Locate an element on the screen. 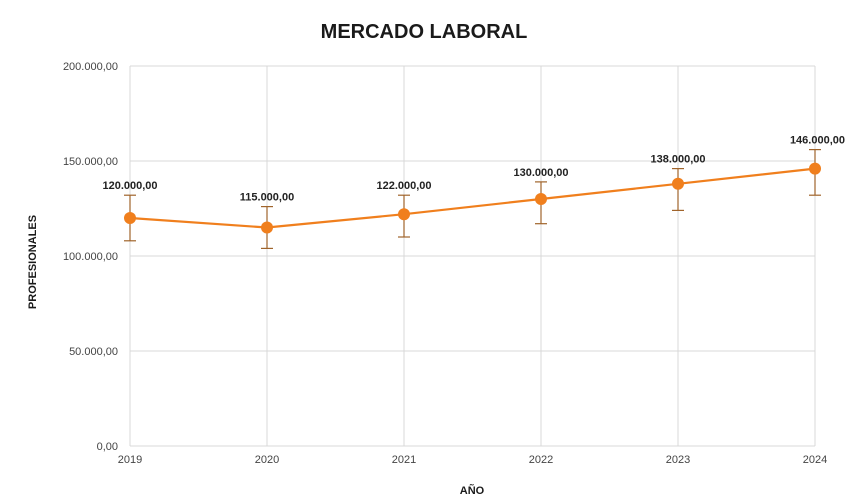  data-points is located at coordinates (472, 198).